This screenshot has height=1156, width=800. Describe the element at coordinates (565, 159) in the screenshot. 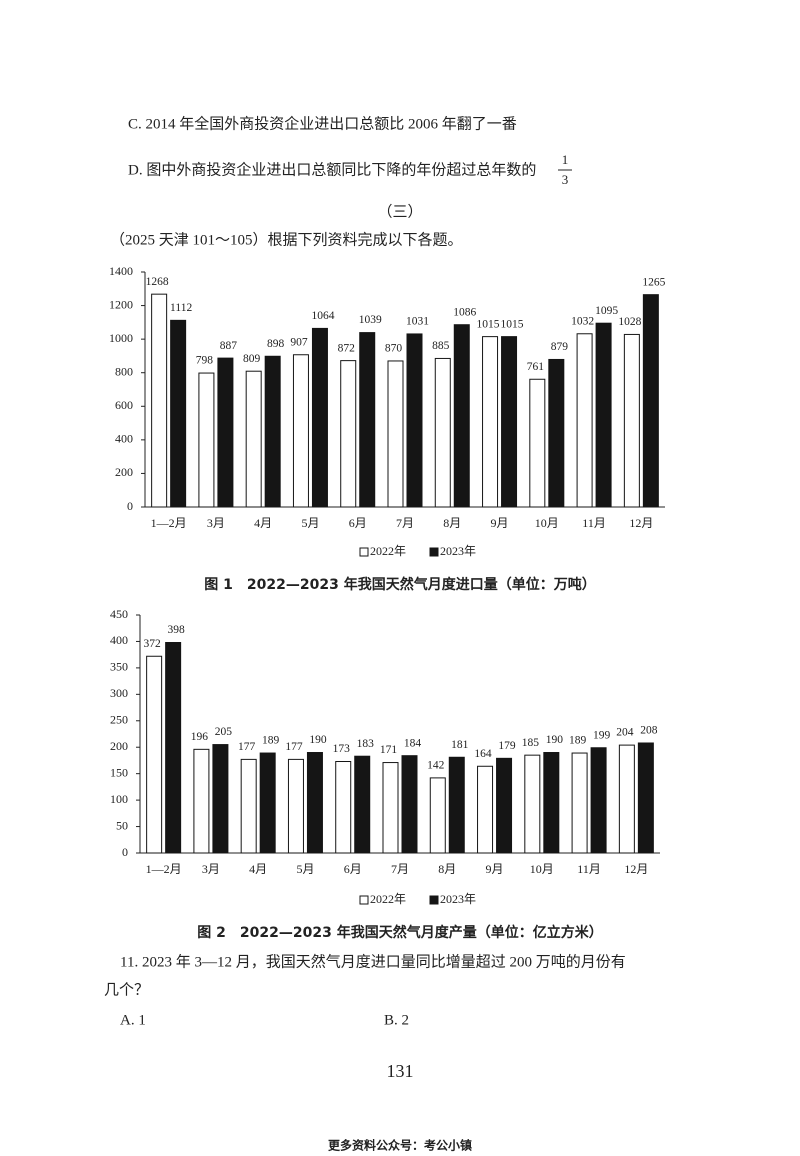

I see `fraction-numerator: 1` at that location.